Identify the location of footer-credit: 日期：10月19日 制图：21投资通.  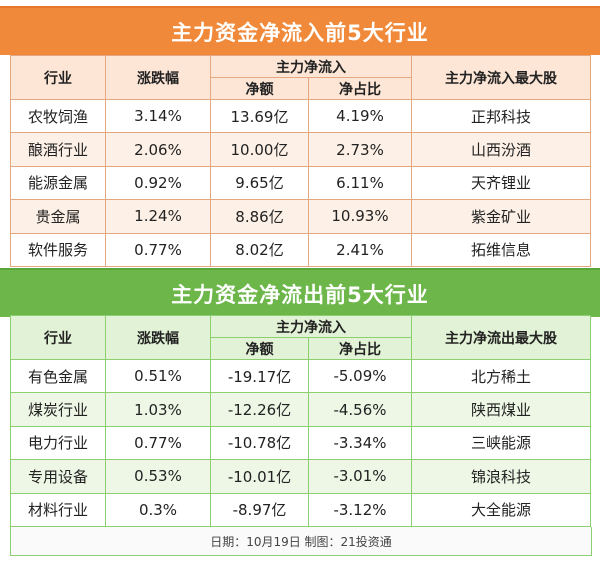
(301, 541).